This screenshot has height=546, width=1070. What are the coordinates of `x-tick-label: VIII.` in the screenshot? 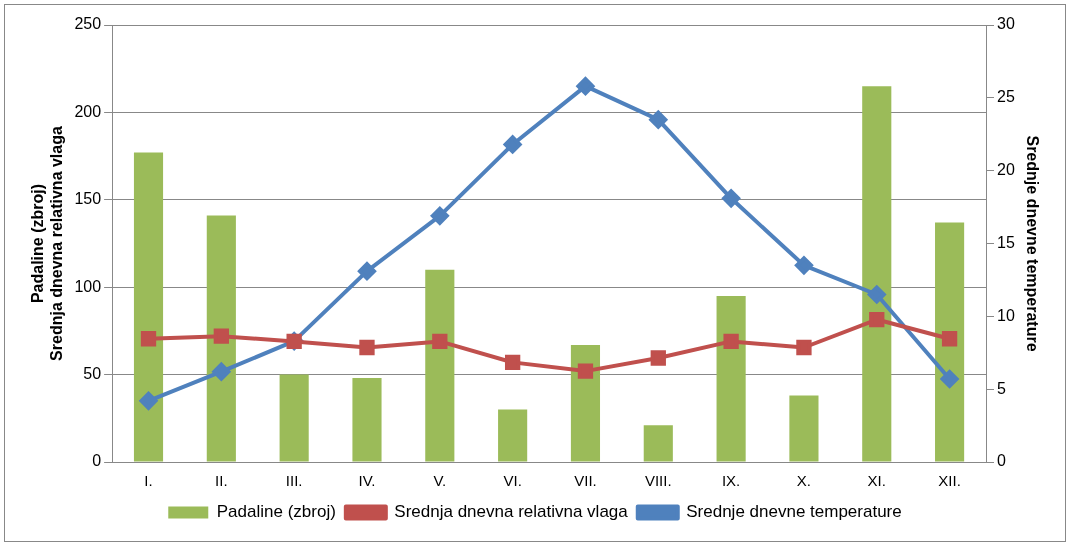 It's located at (658, 481).